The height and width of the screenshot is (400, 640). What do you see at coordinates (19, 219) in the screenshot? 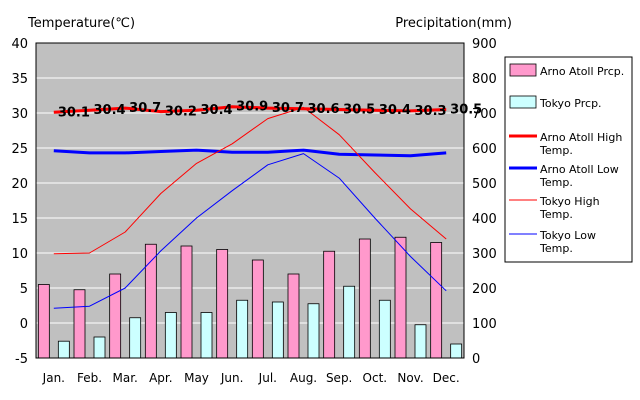
I see `left-tick-label: 15` at bounding box center [19, 219].